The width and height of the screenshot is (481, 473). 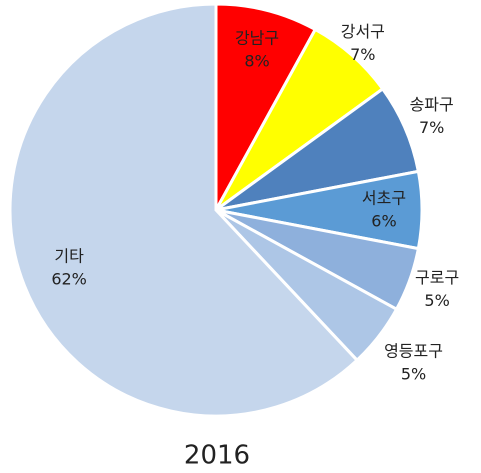 What do you see at coordinates (266, 106) in the screenshot?
I see `pie-slice` at bounding box center [266, 106].